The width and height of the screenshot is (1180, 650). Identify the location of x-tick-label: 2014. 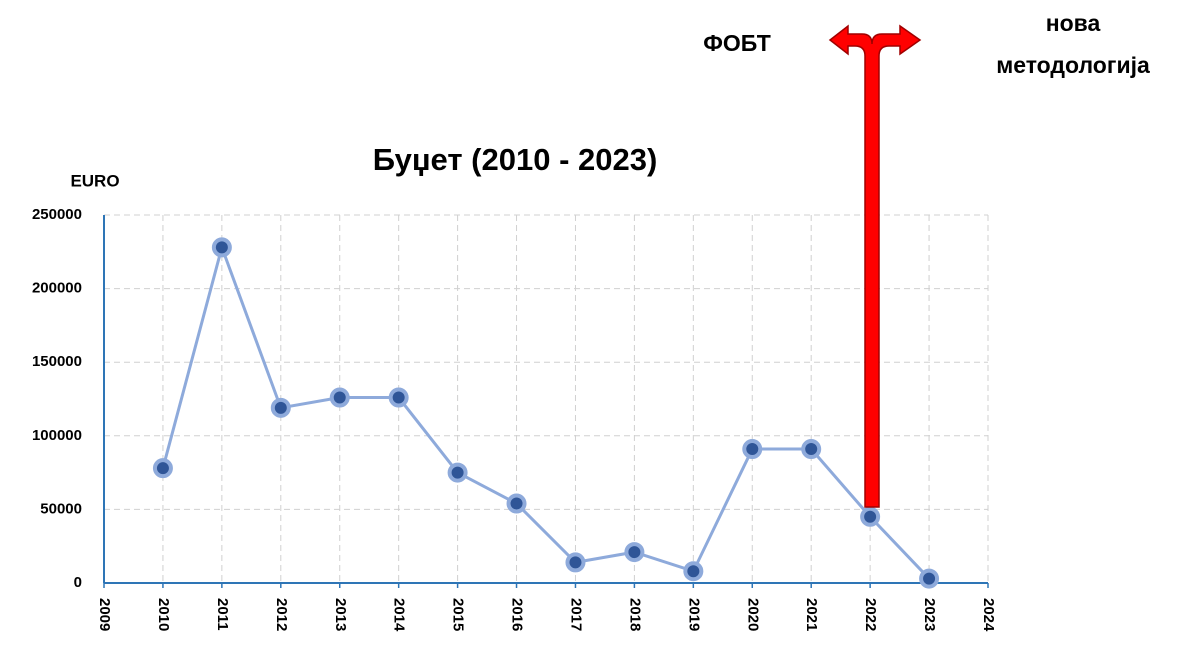
(399, 615).